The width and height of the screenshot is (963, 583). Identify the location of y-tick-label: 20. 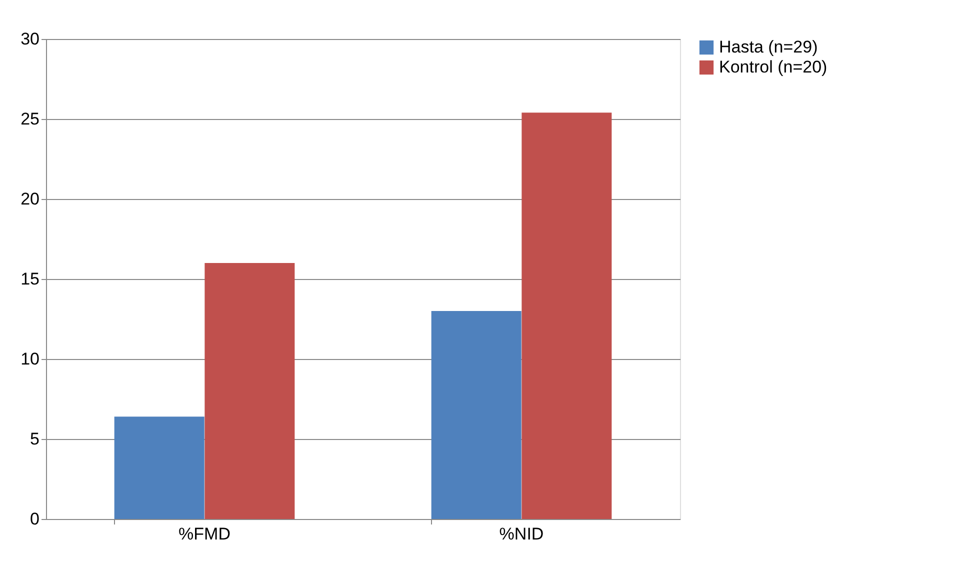
(30, 199).